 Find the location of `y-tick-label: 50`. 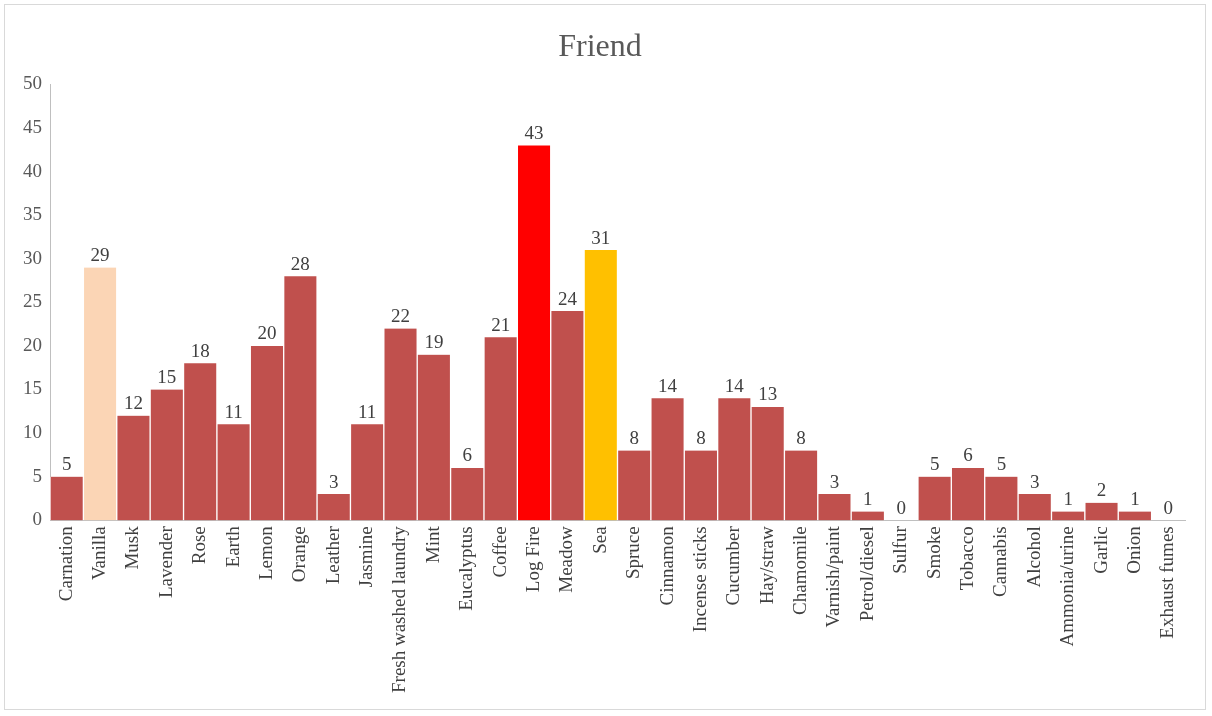

y-tick-label: 50 is located at coordinates (32, 83).